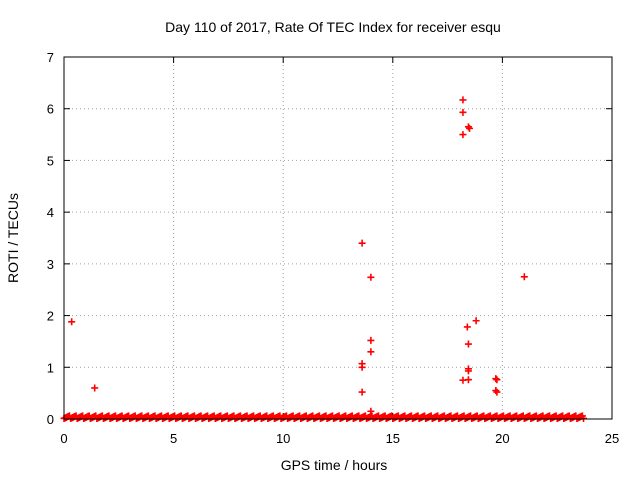 Image resolution: width=640 pixels, height=480 pixels. What do you see at coordinates (502, 438) in the screenshot?
I see `x-tick-label: 20` at bounding box center [502, 438].